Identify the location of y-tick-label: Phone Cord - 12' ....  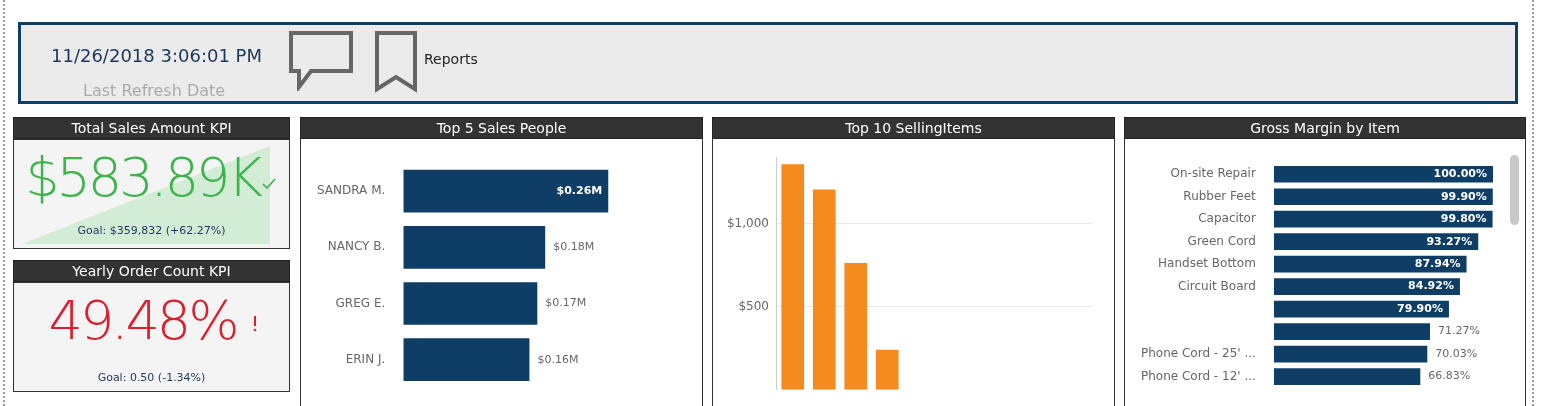
(1198, 375).